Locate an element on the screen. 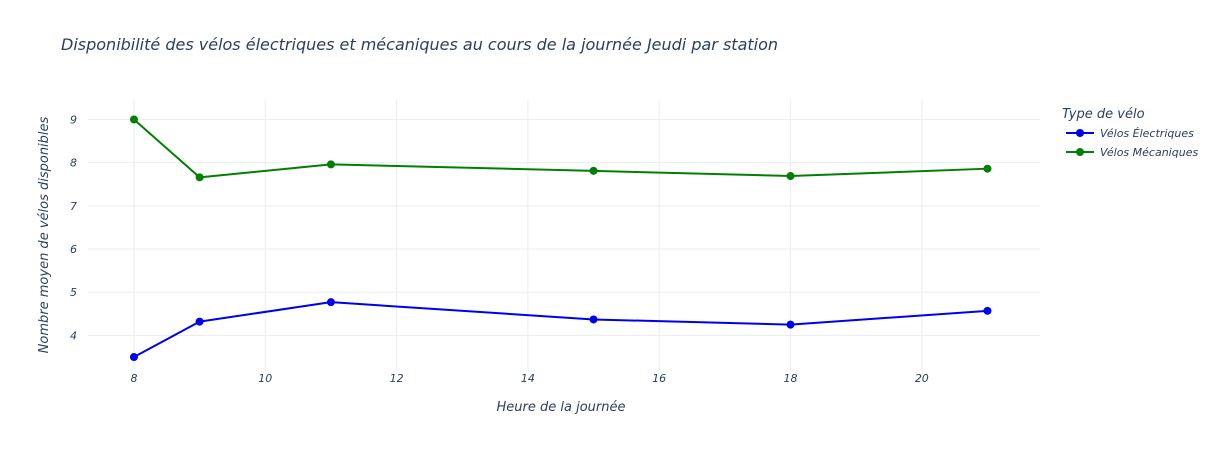  y-tick-label: 6 is located at coordinates (73, 249).